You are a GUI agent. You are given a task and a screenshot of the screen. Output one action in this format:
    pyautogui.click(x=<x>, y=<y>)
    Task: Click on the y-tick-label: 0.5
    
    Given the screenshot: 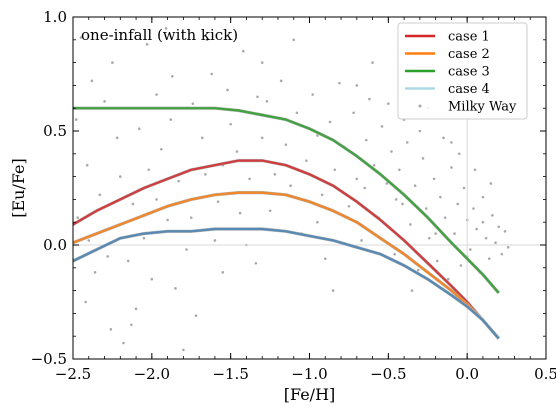 What is the action you would take?
    pyautogui.click(x=55, y=131)
    